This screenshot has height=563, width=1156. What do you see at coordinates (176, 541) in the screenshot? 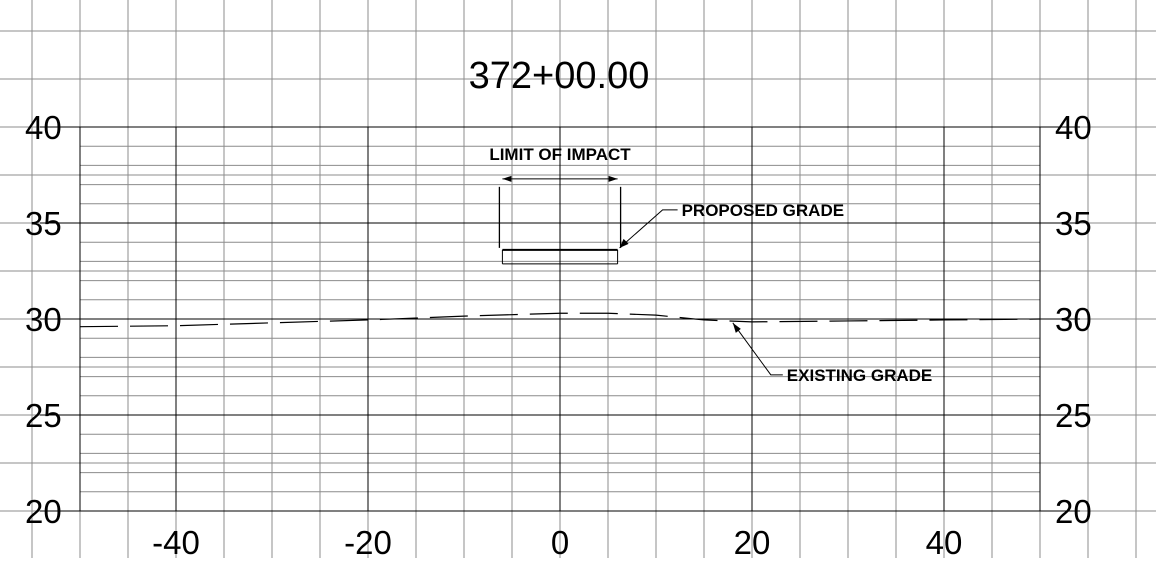
I see `x-tick-label: -40` at bounding box center [176, 541].